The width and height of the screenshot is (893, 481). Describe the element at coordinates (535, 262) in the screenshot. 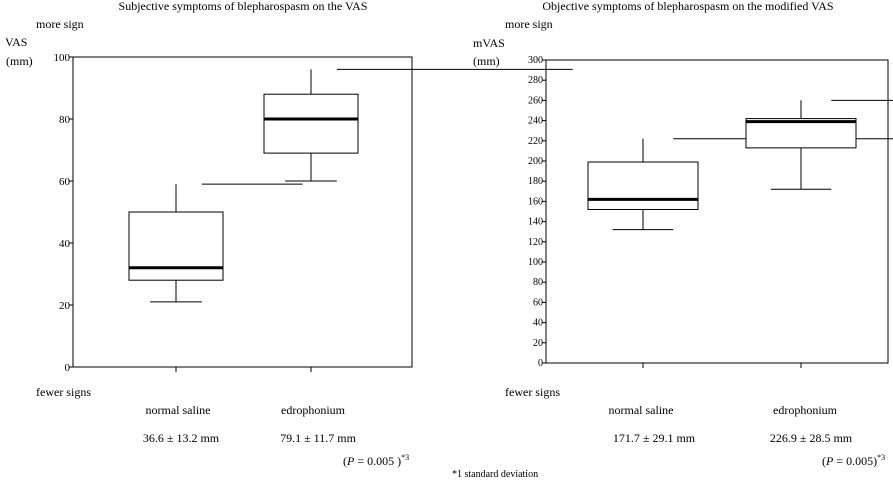

I see `chart2-ytick-label-5: 100` at that location.